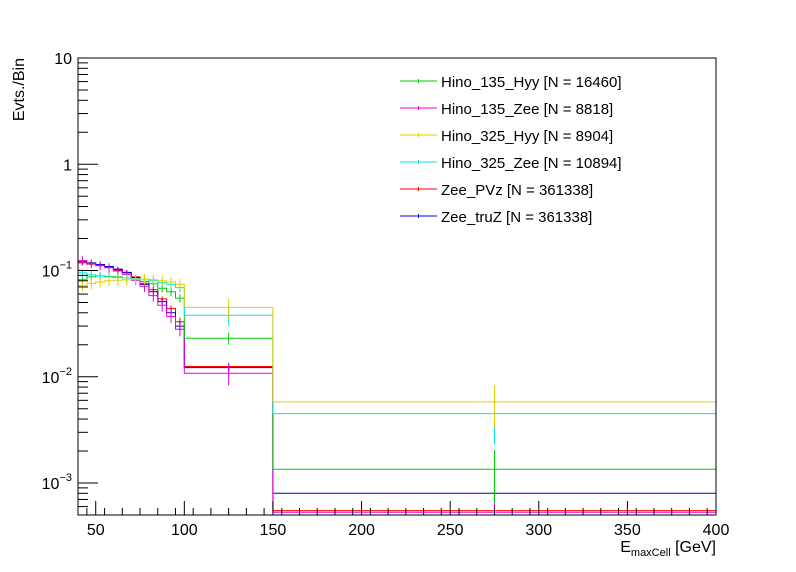 The height and width of the screenshot is (572, 796). Describe the element at coordinates (184, 530) in the screenshot. I see `x-tick-label: 100` at that location.